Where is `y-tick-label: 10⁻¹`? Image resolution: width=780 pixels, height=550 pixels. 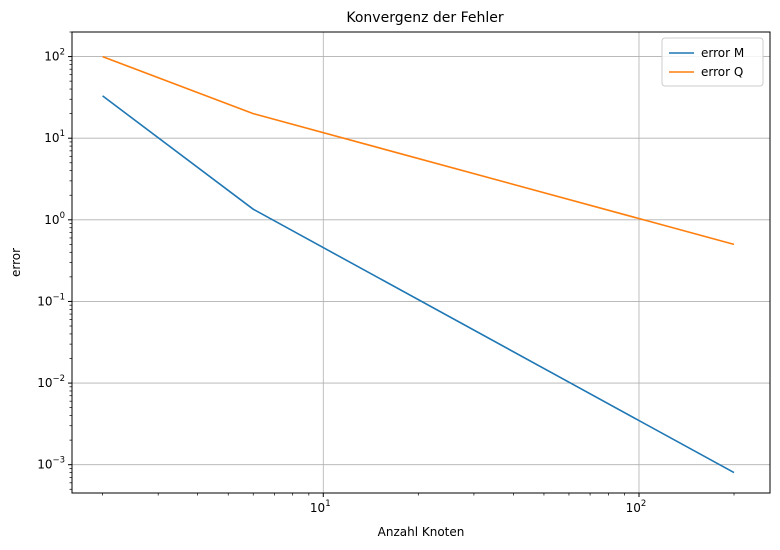
y-tick-label: 10⁻¹ is located at coordinates (51, 300).